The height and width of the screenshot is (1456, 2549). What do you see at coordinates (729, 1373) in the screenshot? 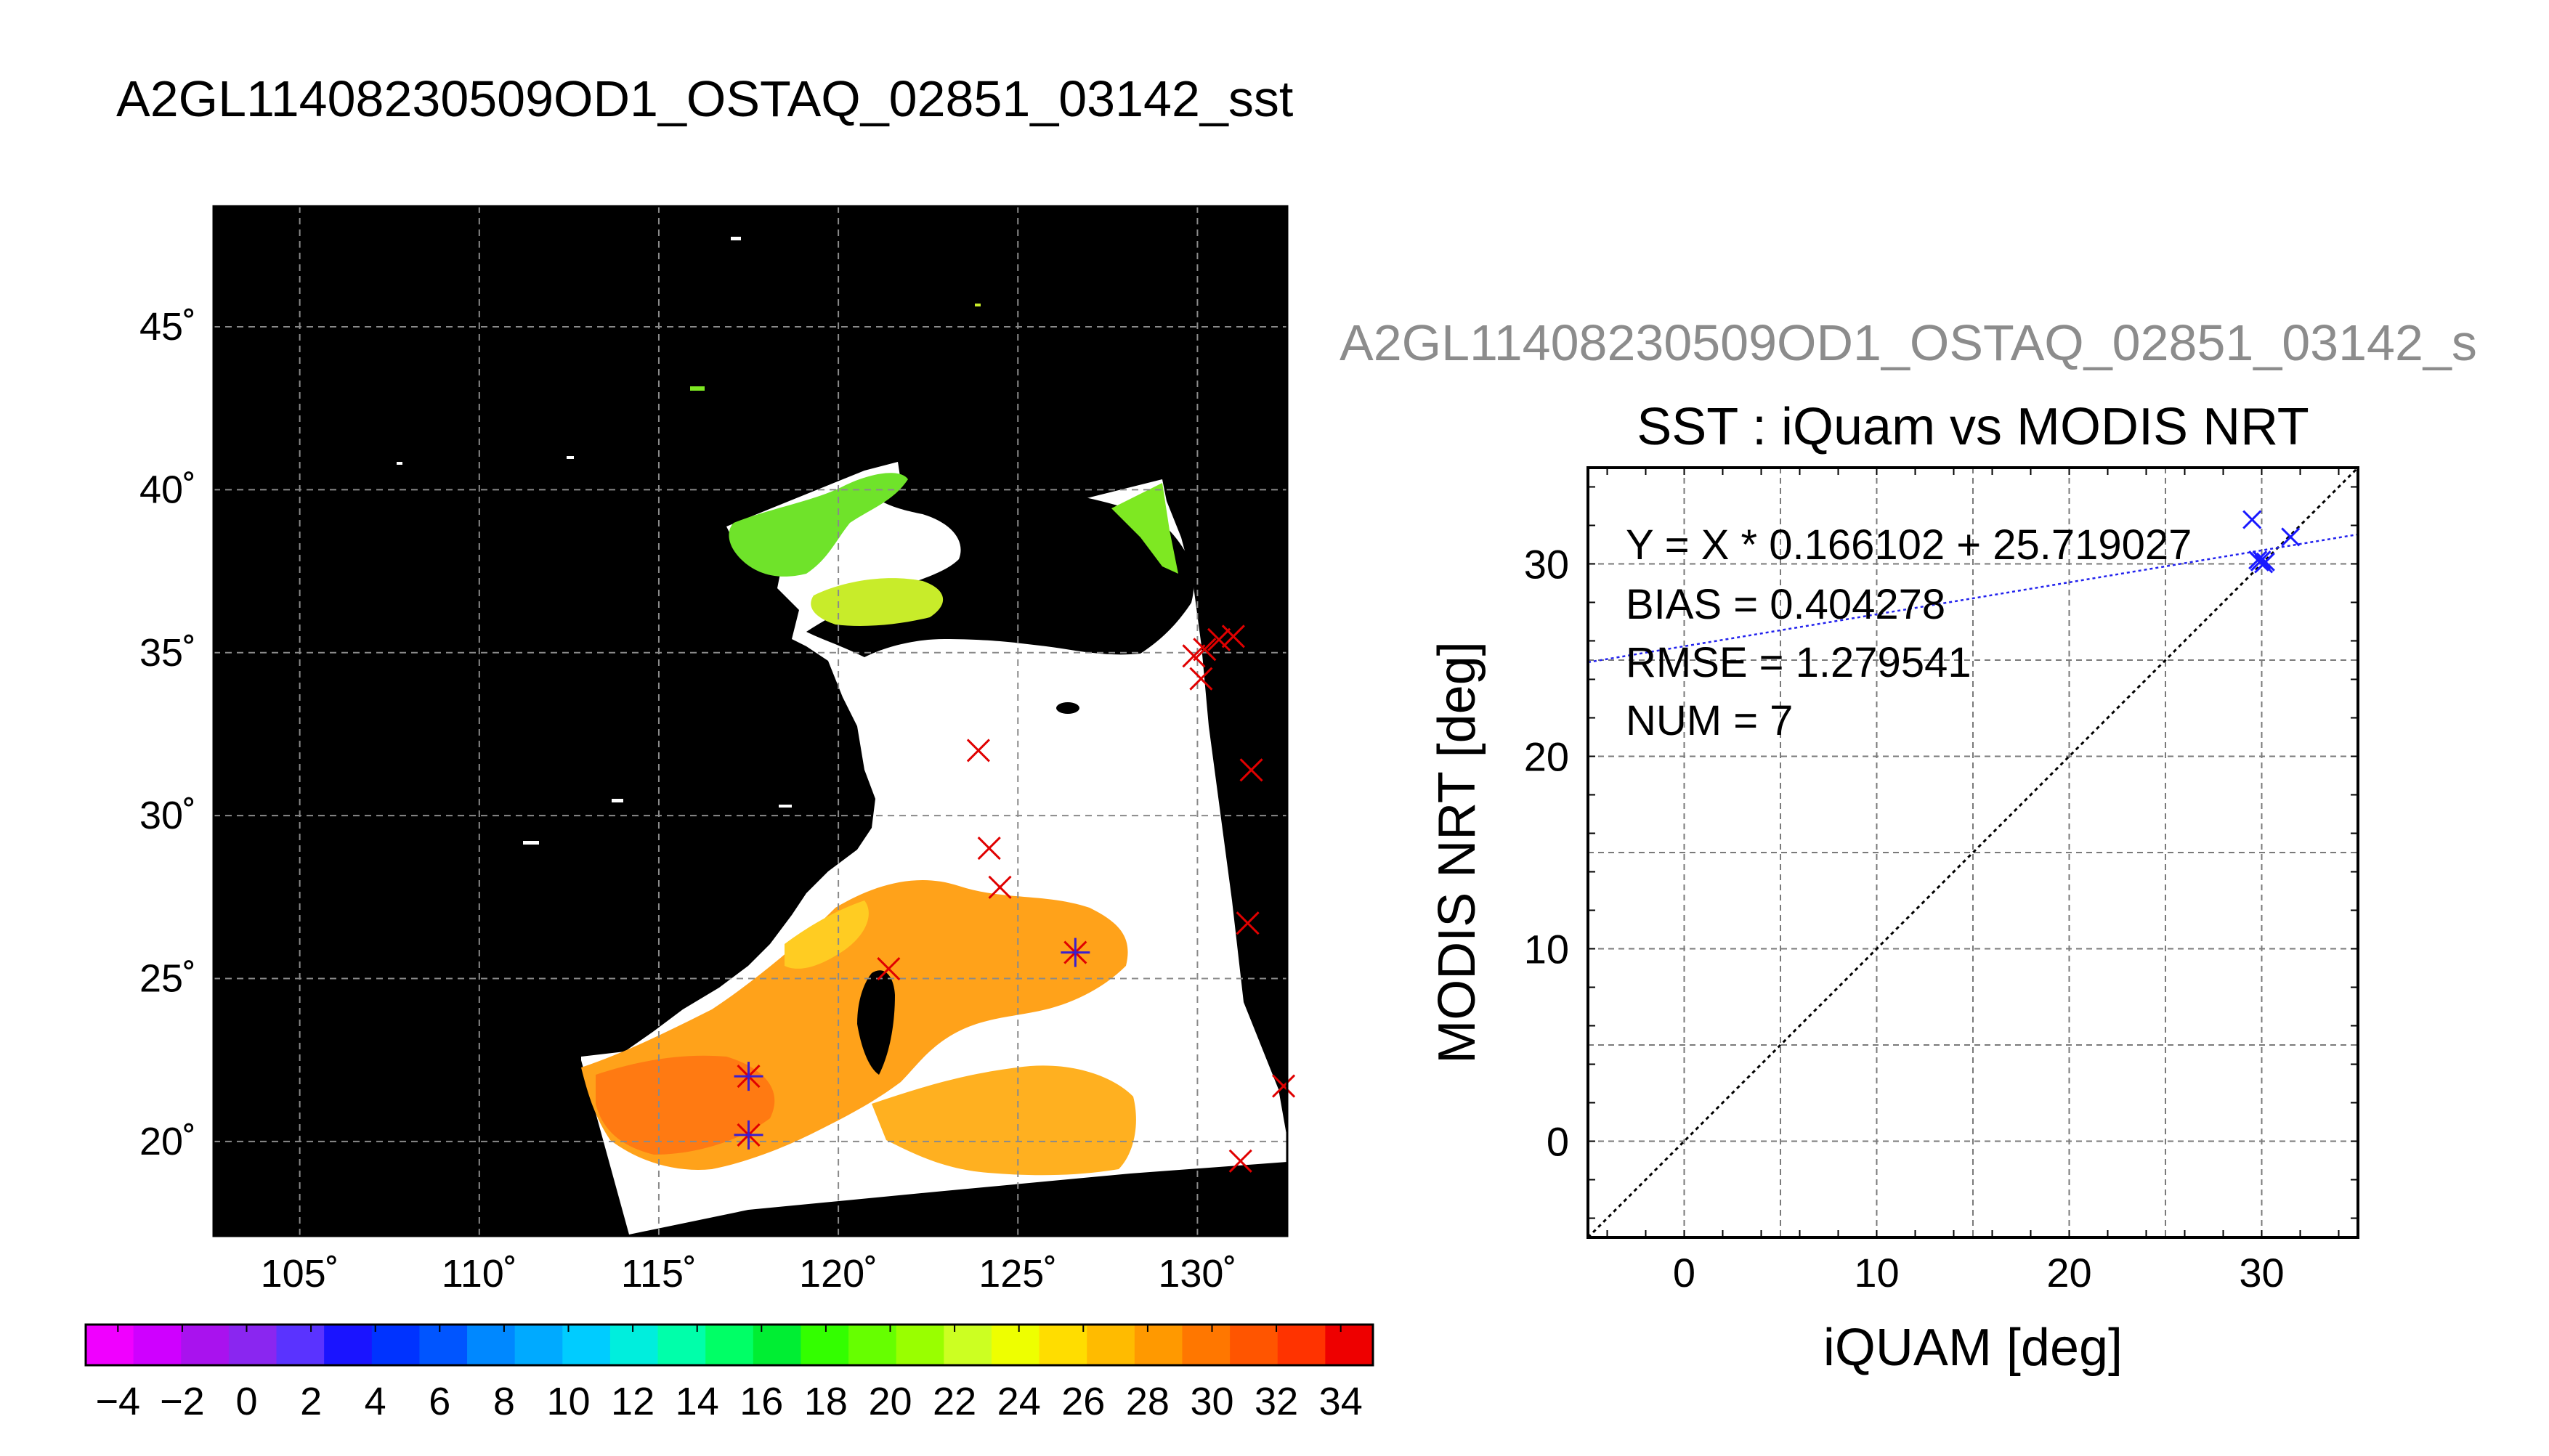
I see `colorbar: −4 −2 0 2 4 6 8 10 12 14 16 18 20 22 24 26 28 30 32 34` at bounding box center [729, 1373].